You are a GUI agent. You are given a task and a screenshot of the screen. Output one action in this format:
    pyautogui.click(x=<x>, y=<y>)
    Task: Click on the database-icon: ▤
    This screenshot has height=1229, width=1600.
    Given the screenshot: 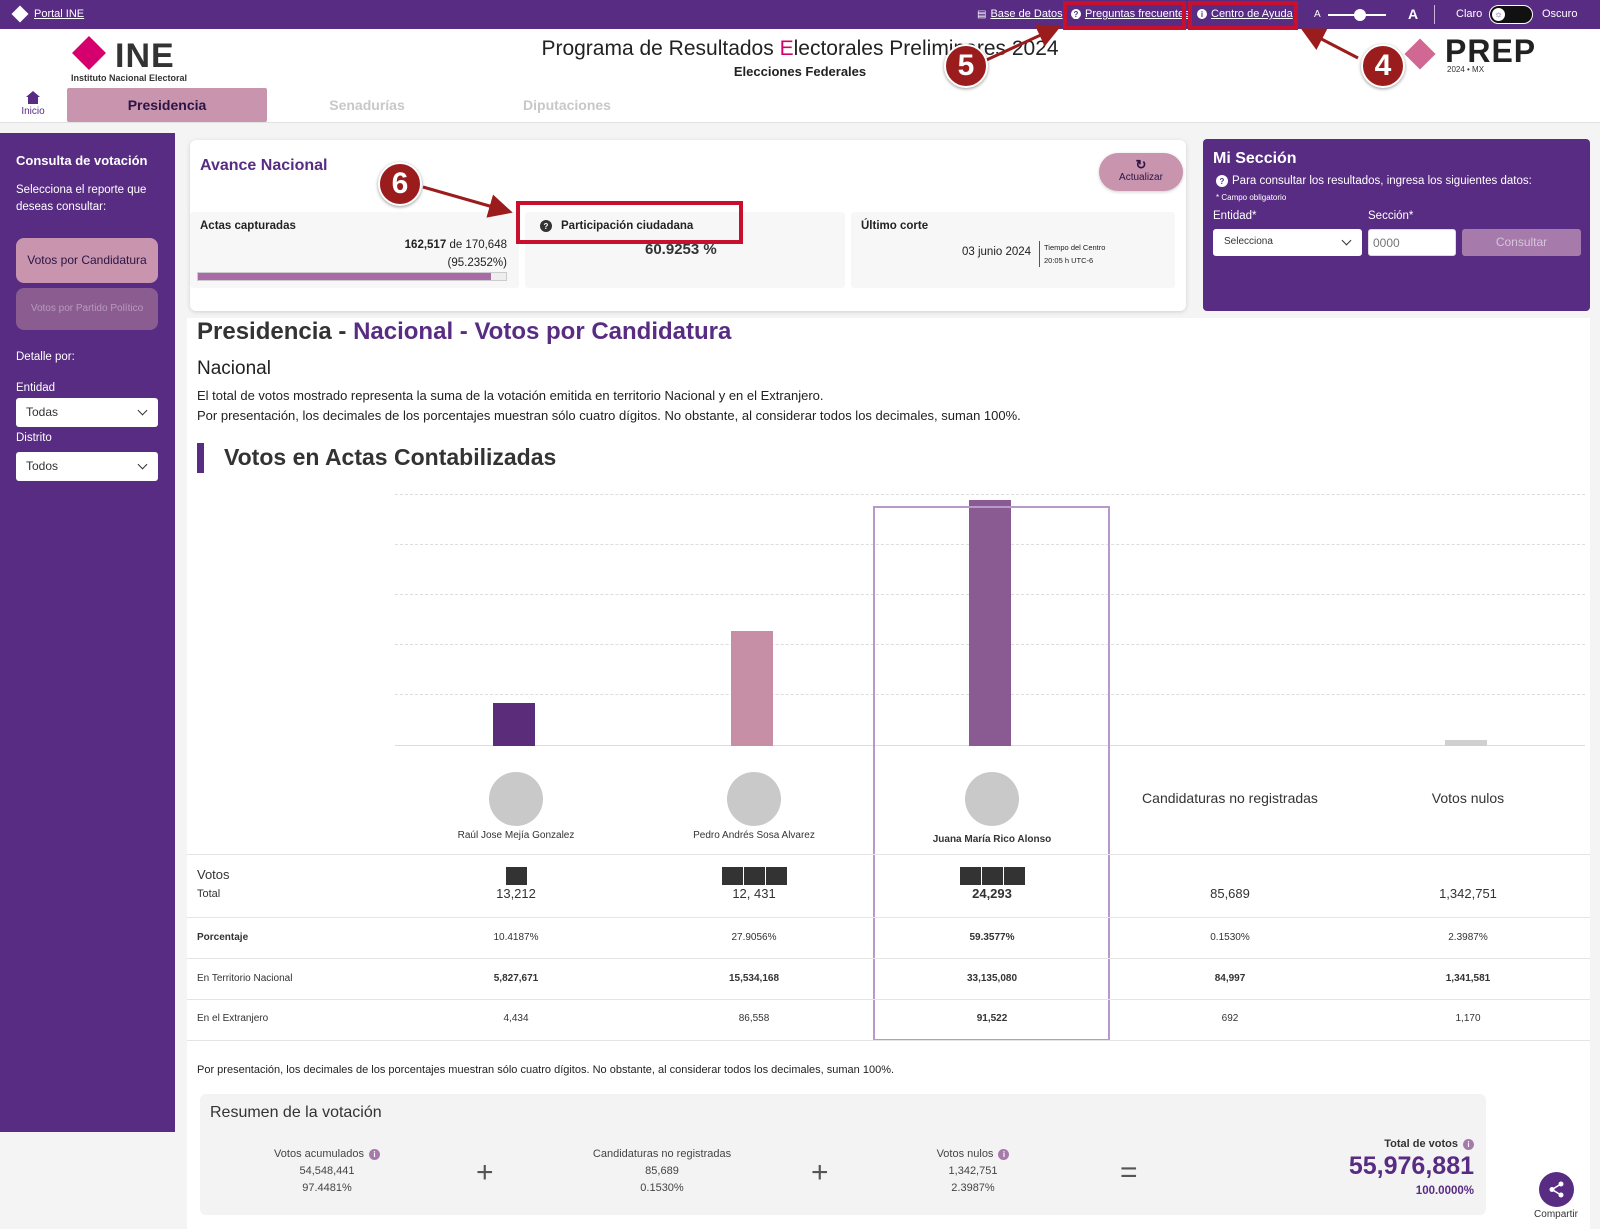 What is the action you would take?
    pyautogui.click(x=982, y=14)
    